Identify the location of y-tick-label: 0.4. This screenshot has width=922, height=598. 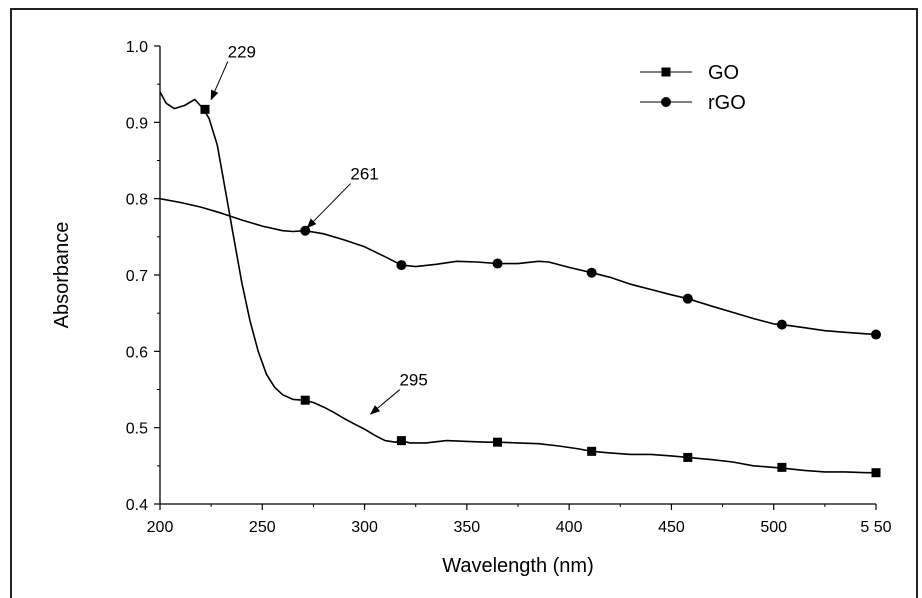
(137, 505).